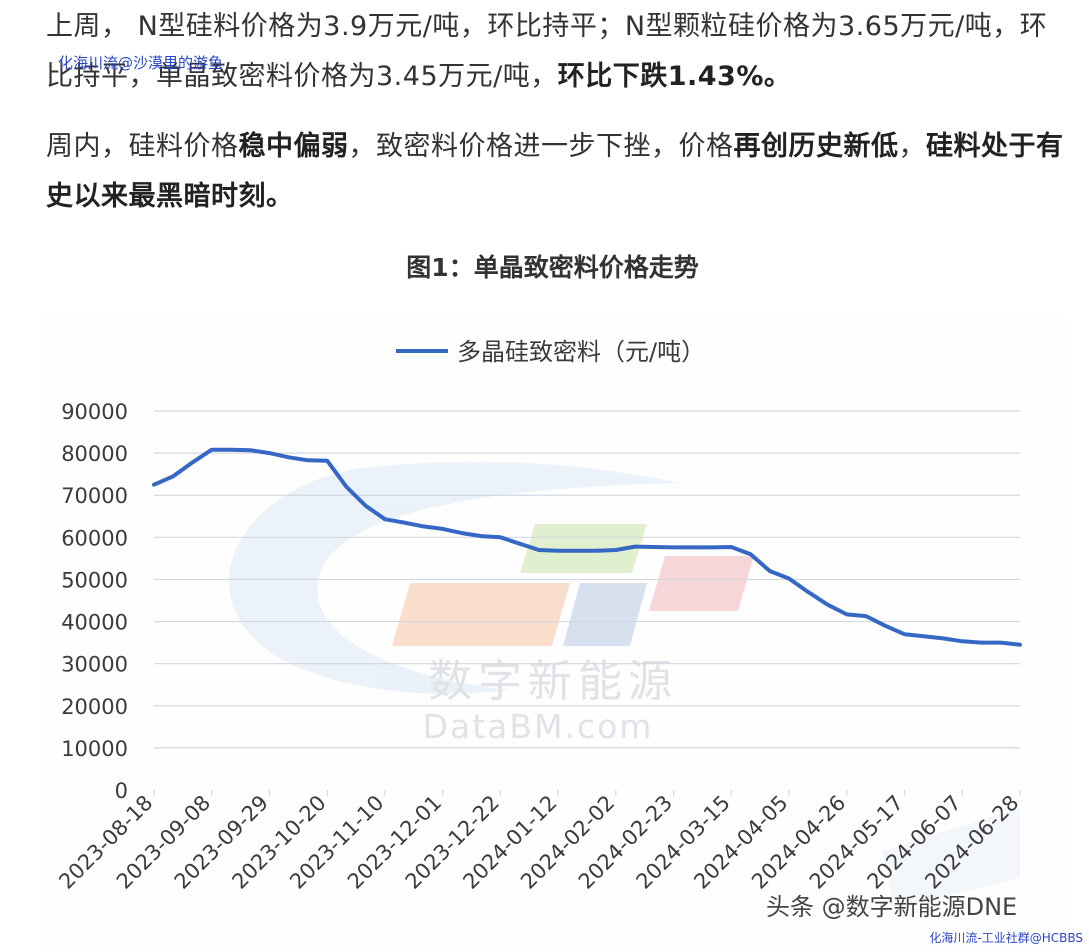 This screenshot has height=952, width=1089. I want to click on logo-block-green, so click(583, 548).